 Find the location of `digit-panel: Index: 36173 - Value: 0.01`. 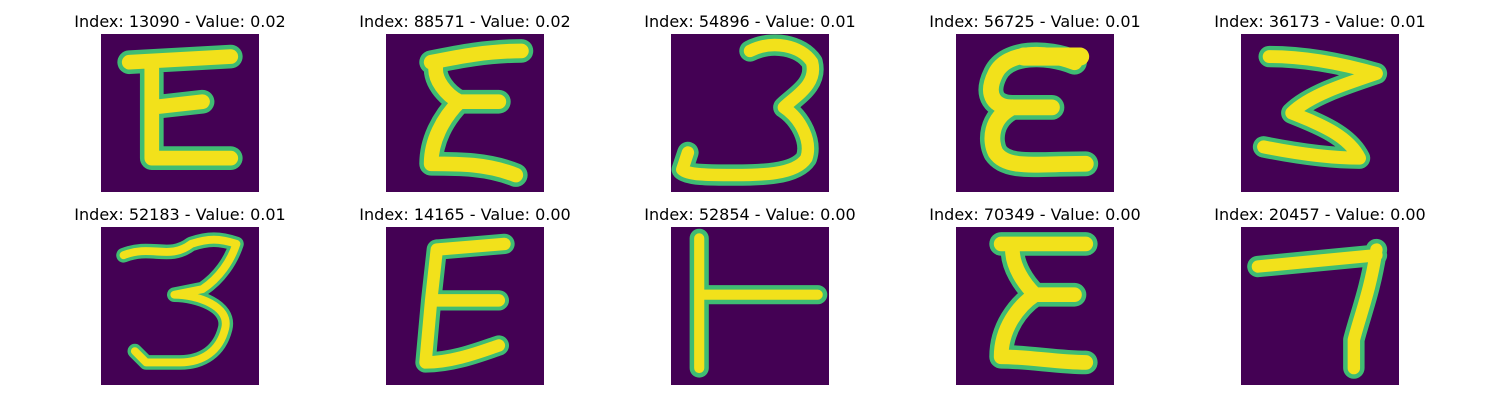

digit-panel: Index: 36173 - Value: 0.01 is located at coordinates (1320, 103).